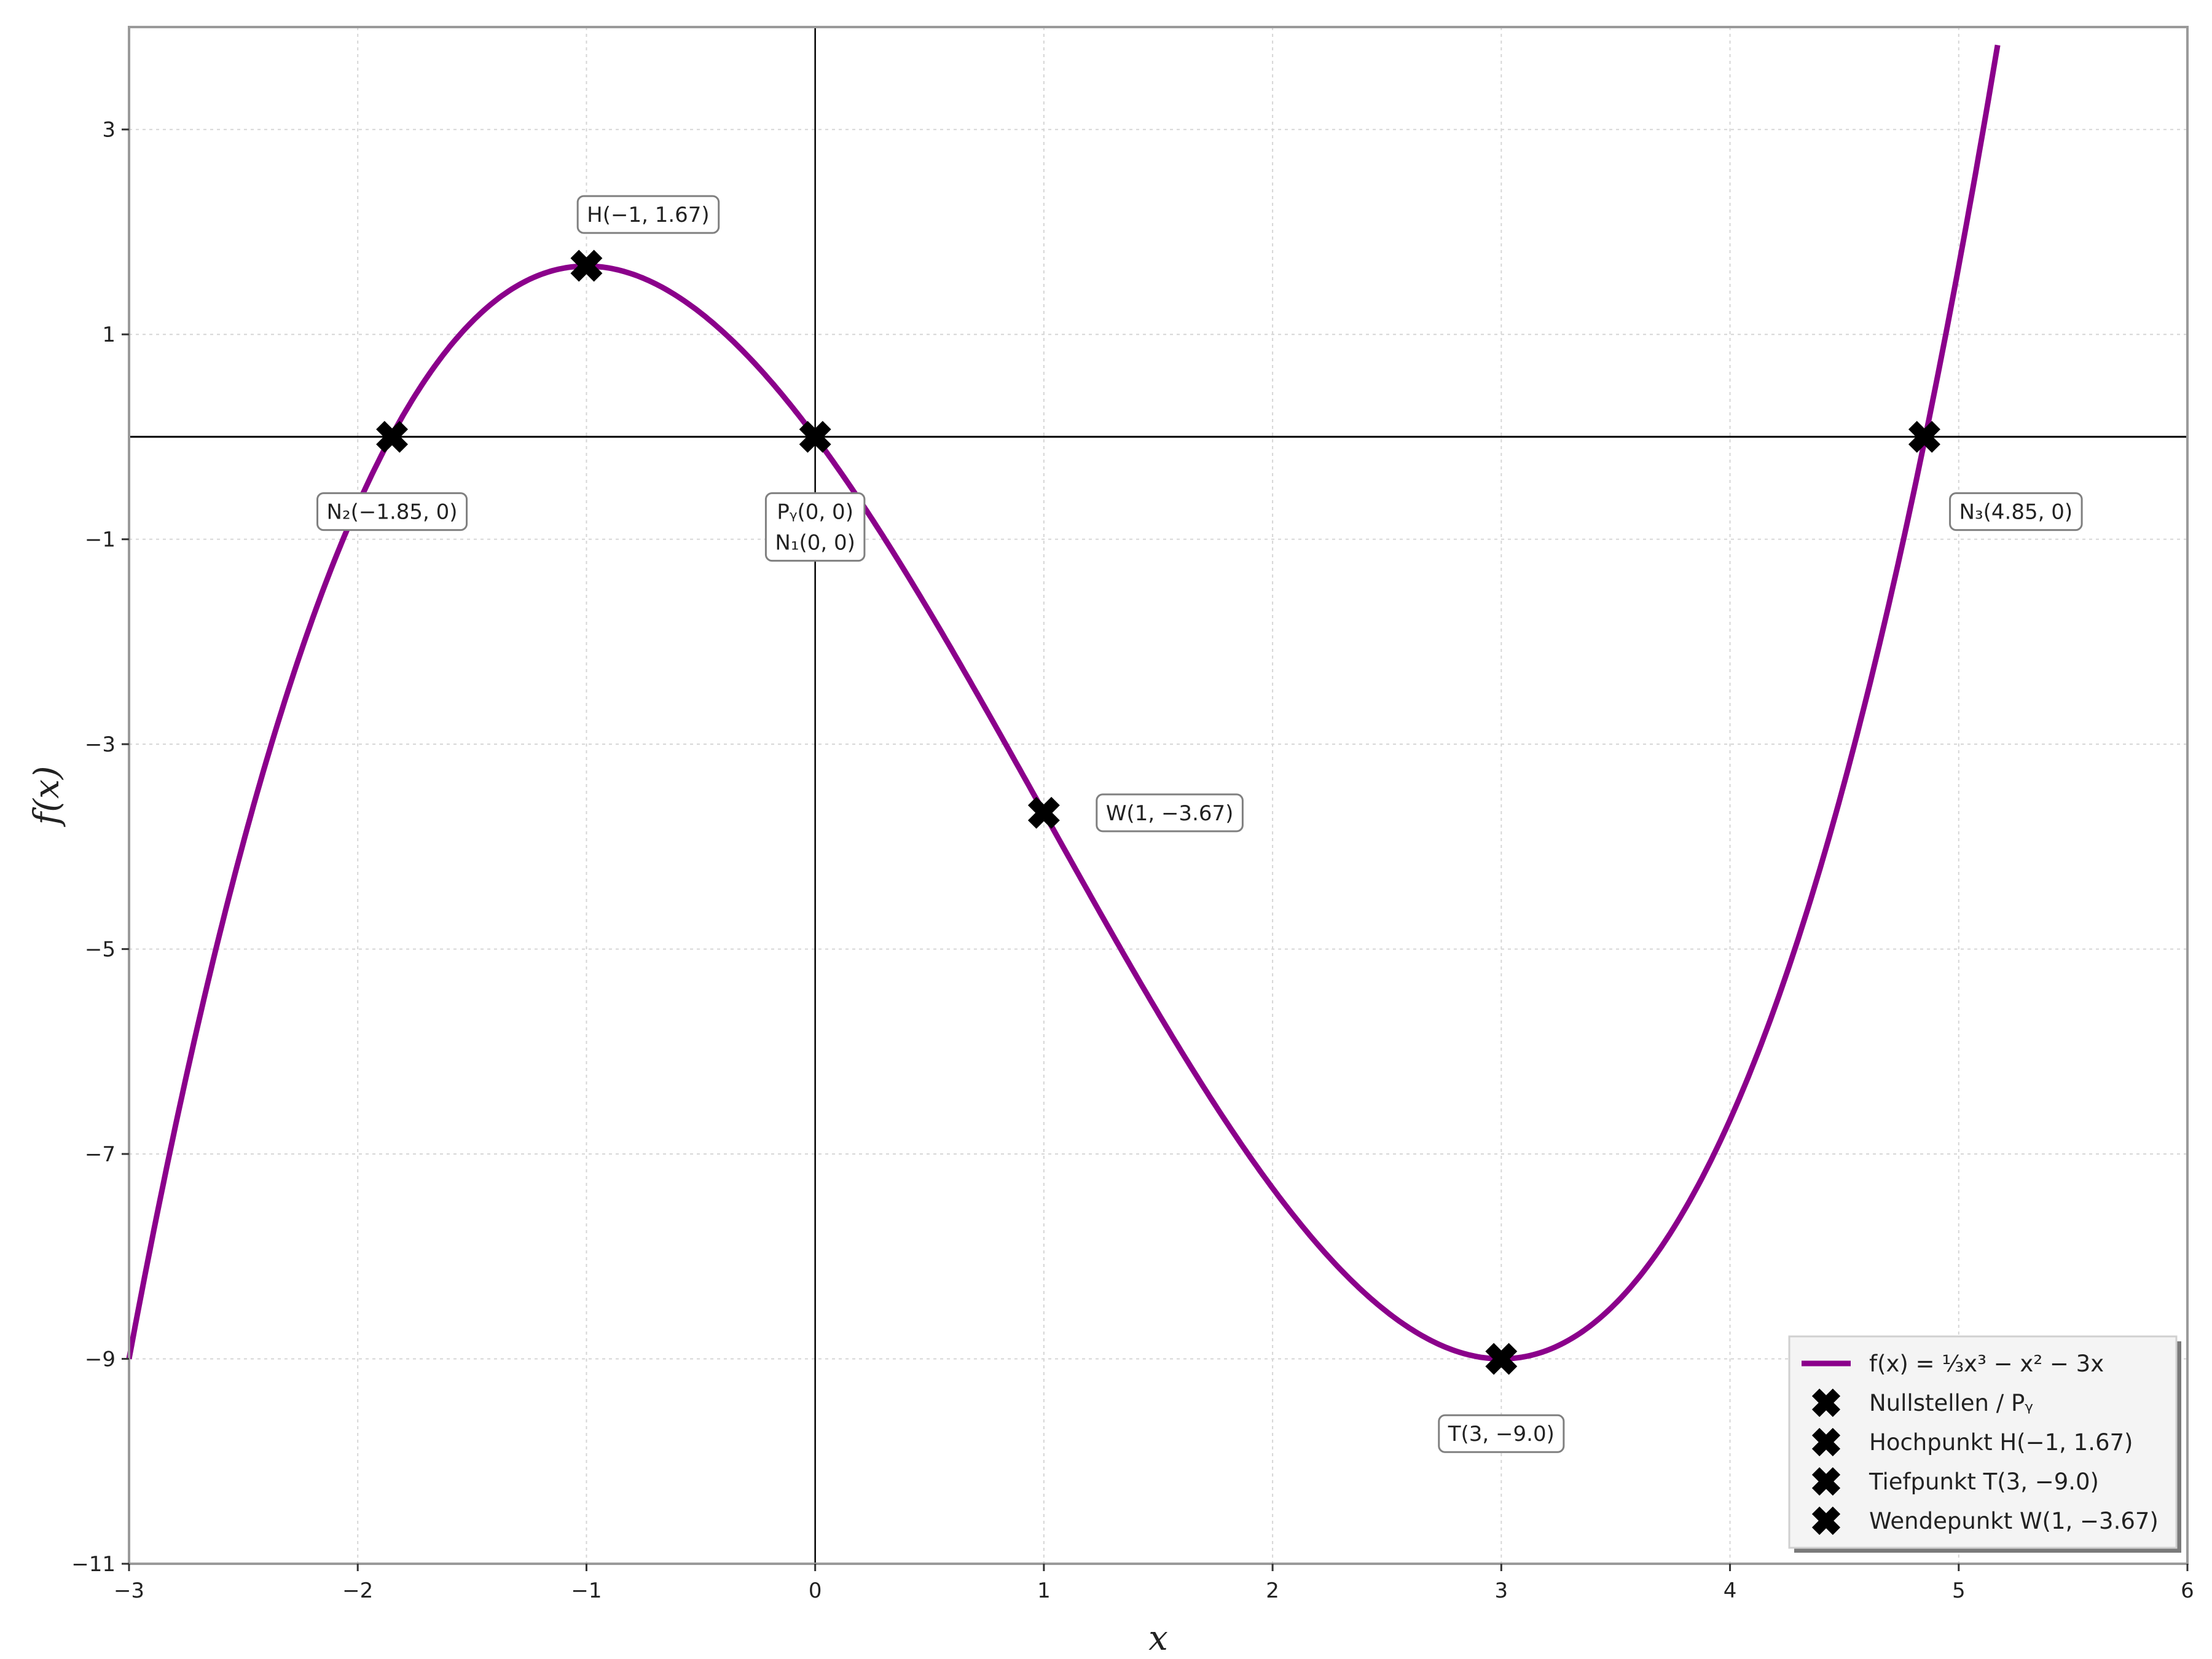 Image resolution: width=2212 pixels, height=1659 pixels. I want to click on x-tick-label: −1, so click(586, 1591).